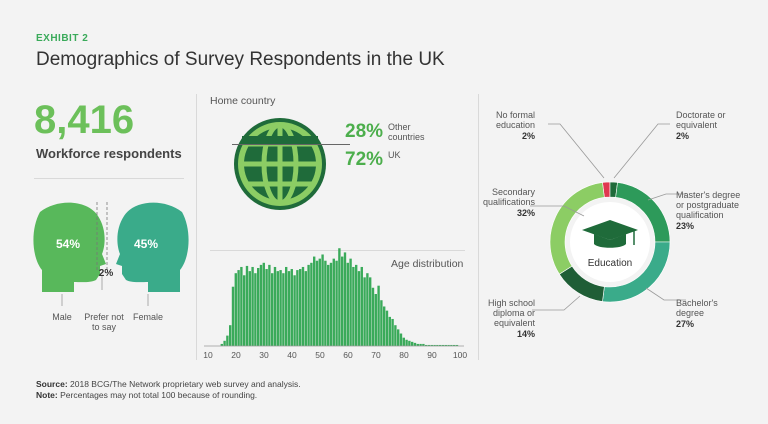 Image resolution: width=768 pixels, height=424 pixels. Describe the element at coordinates (364, 159) in the screenshot. I see `uk-pct: 72%` at that location.